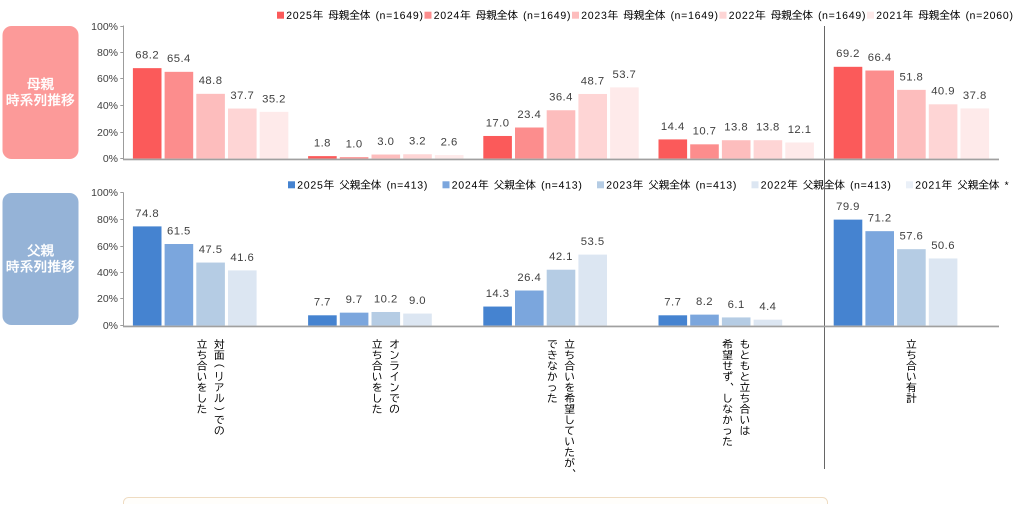 This screenshot has width=1036, height=509. What do you see at coordinates (943, 92) in the screenshot?
I see `svg-text: 40.9` at bounding box center [943, 92].